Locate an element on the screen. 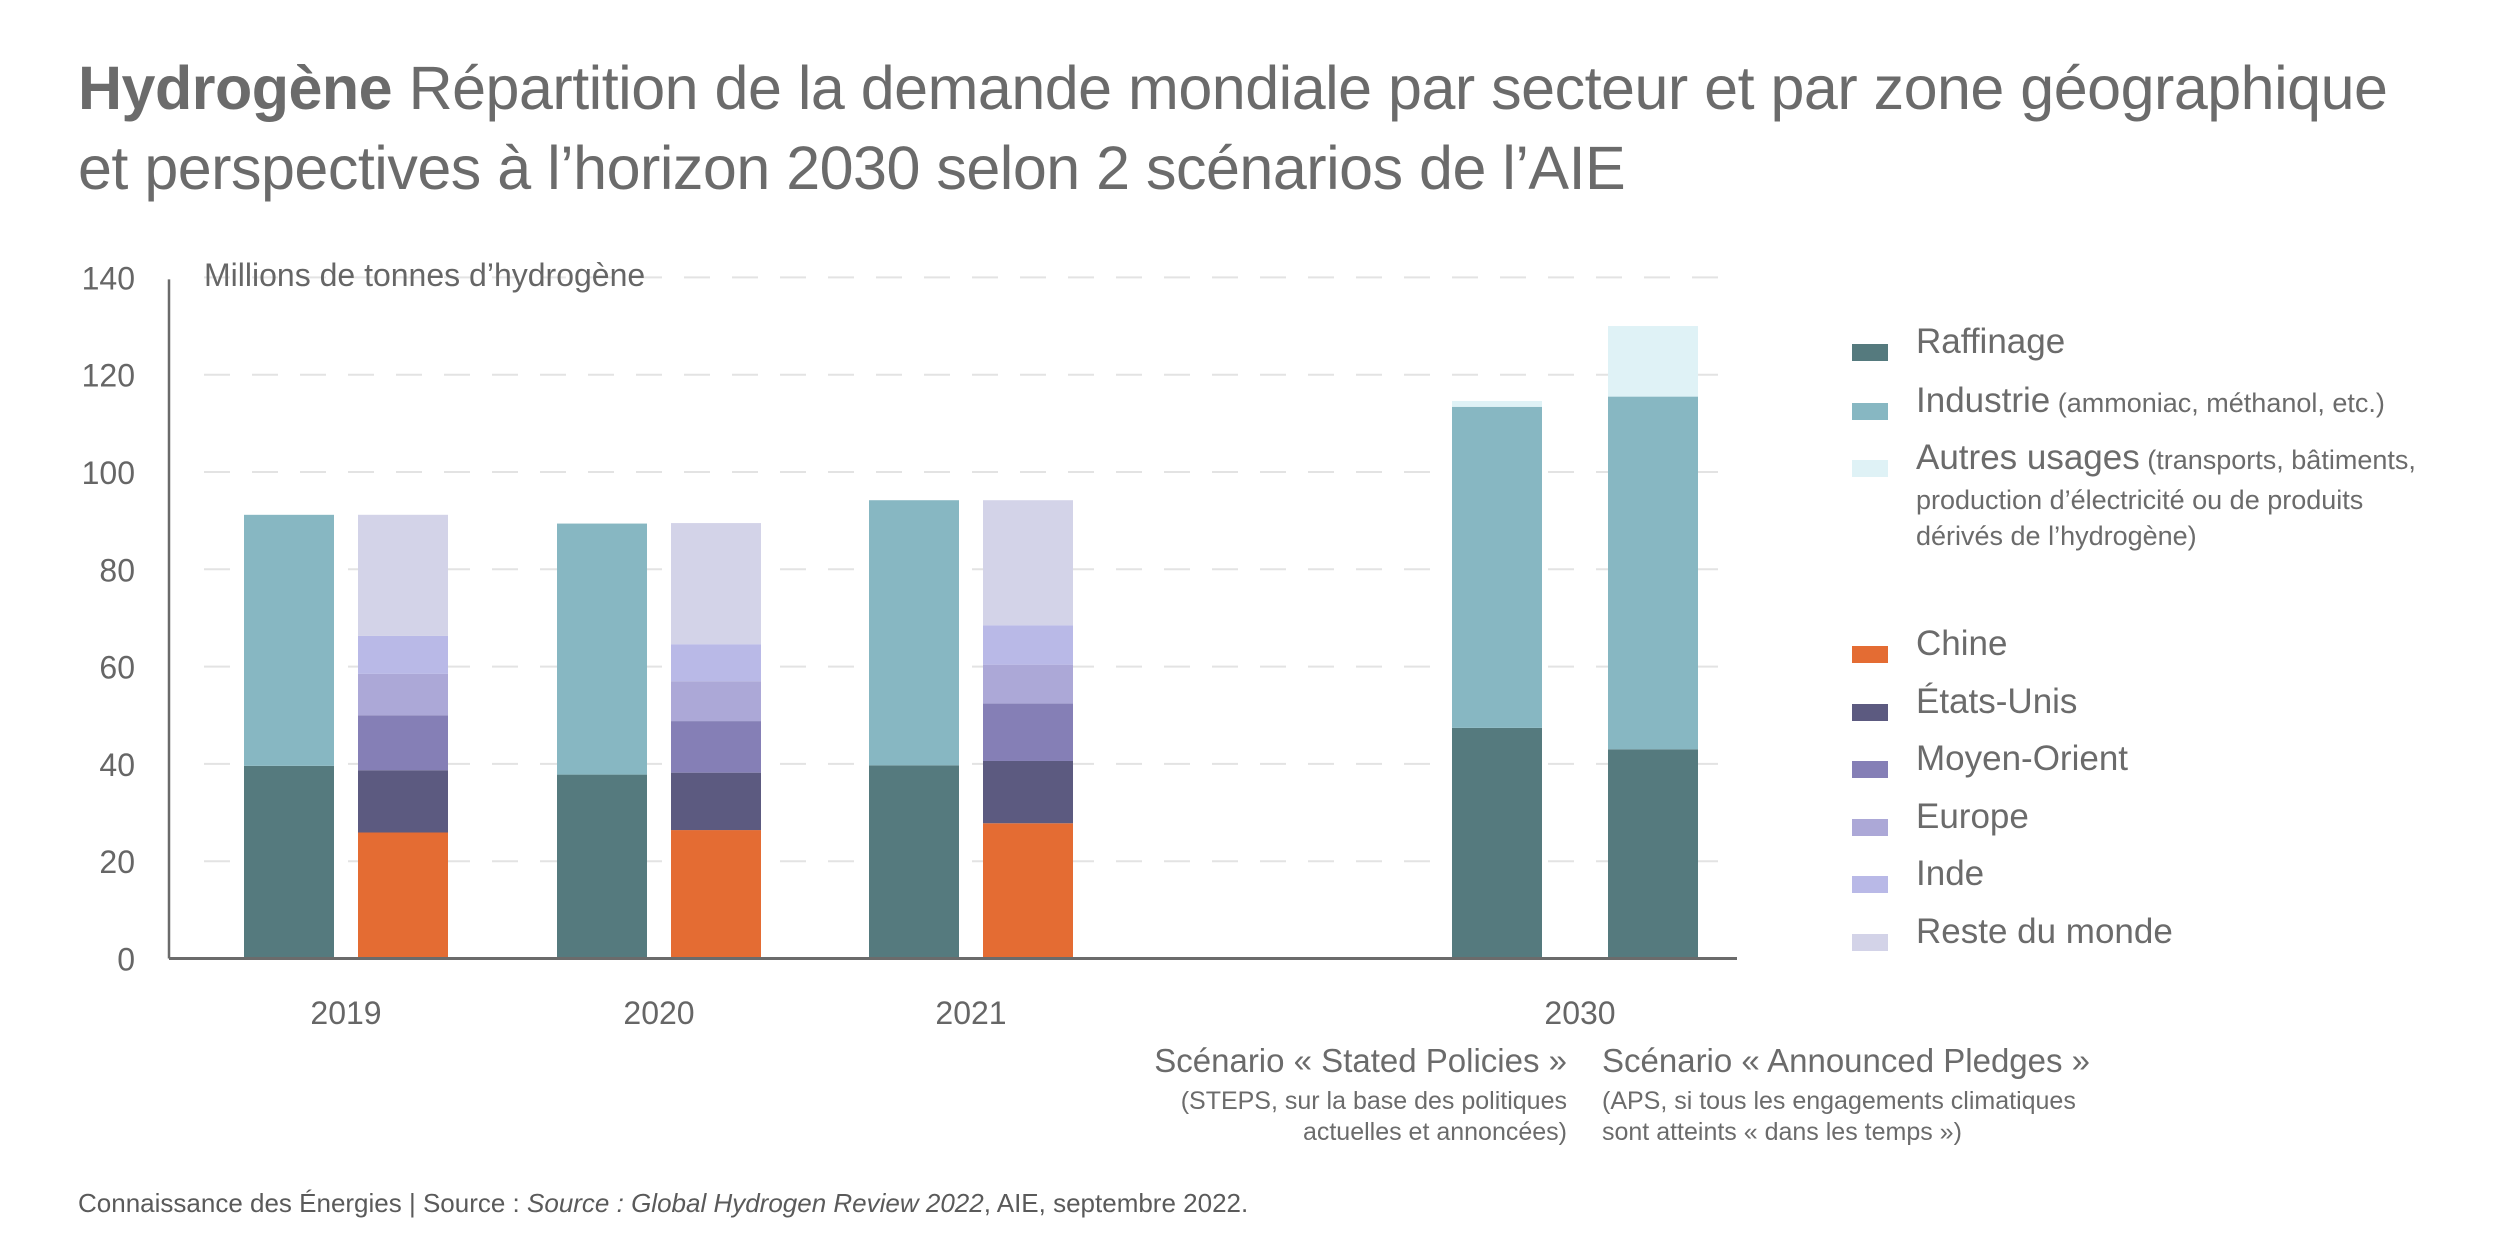  legend-label: Autres usages (transports, bâtiments, is located at coordinates (2166, 459).